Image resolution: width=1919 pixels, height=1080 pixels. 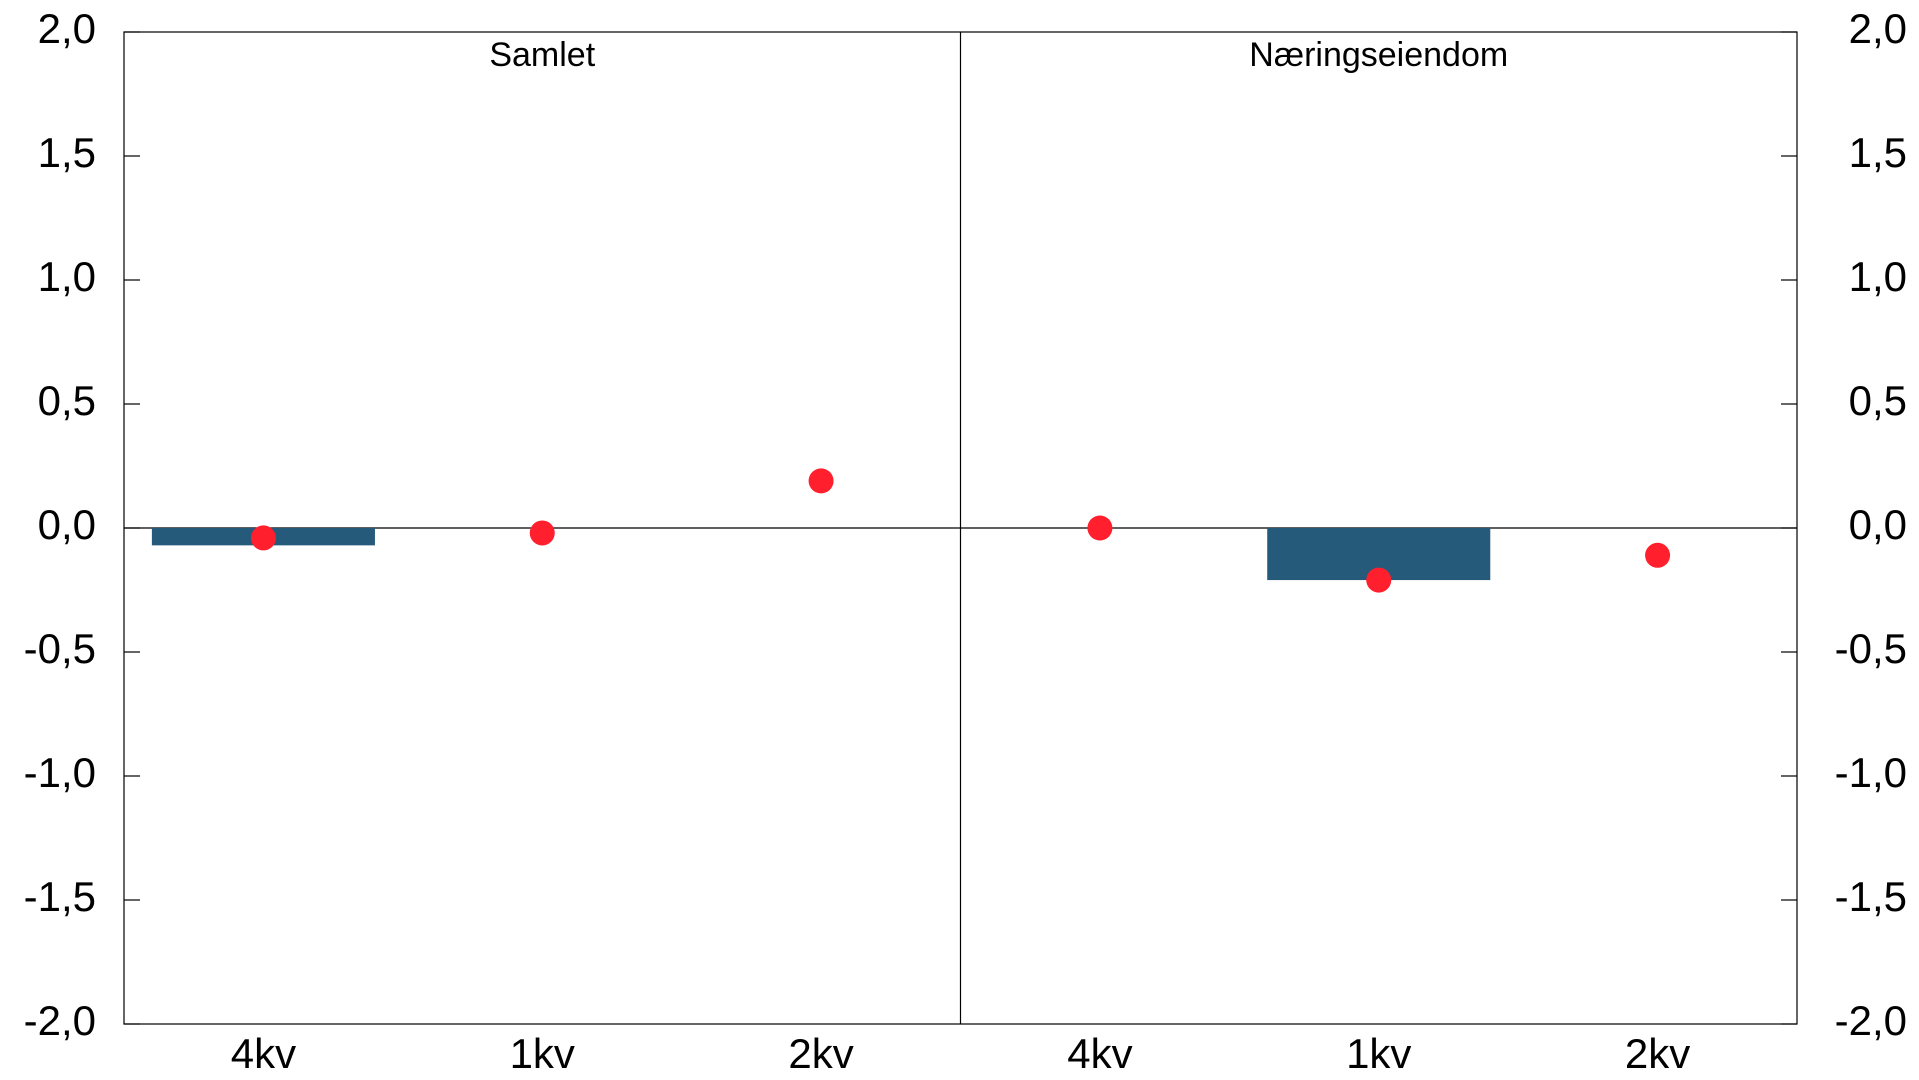 I want to click on y-tick-label: 1,0, so click(x=67, y=276).